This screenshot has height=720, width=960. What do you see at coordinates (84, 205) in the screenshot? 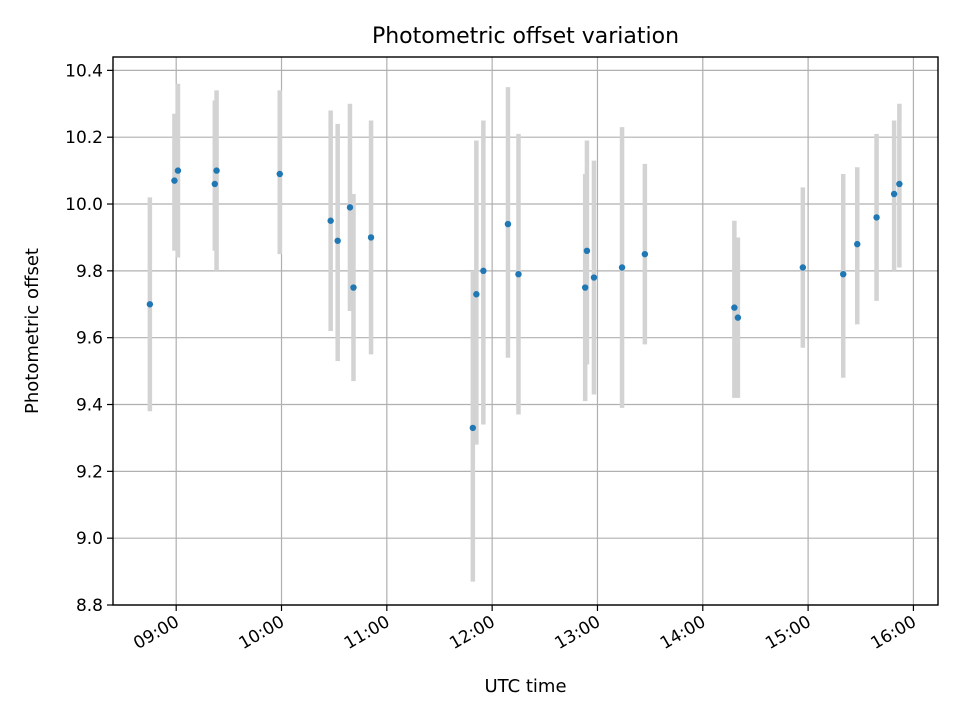
I see `y-tick-label: 10.0` at bounding box center [84, 205].